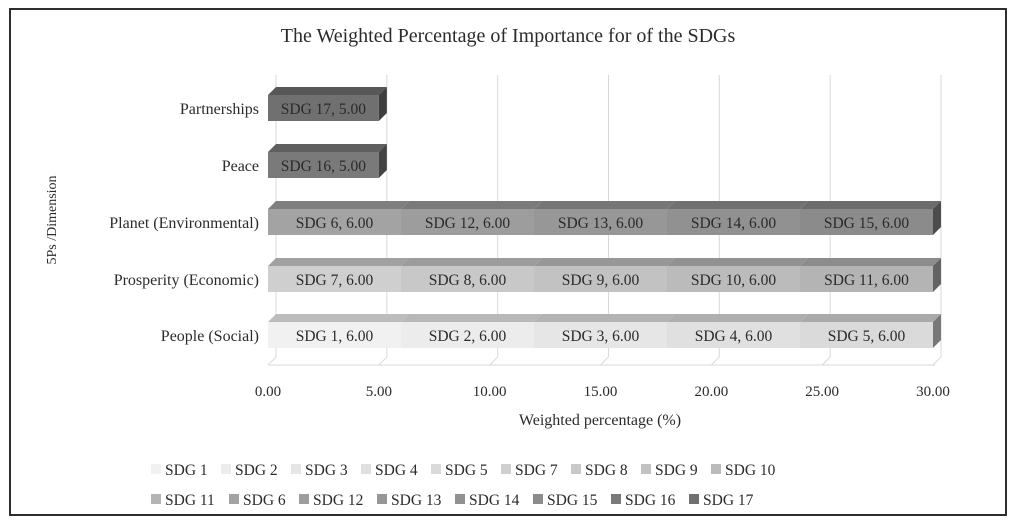  What do you see at coordinates (750, 470) in the screenshot?
I see `legend-item: SDG 10` at bounding box center [750, 470].